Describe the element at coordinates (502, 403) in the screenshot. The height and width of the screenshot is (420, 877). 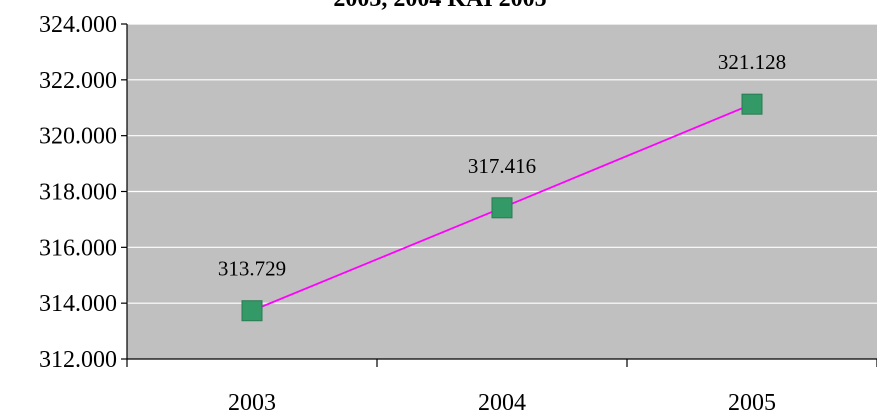
I see `x-tick-label: 2004` at that location.